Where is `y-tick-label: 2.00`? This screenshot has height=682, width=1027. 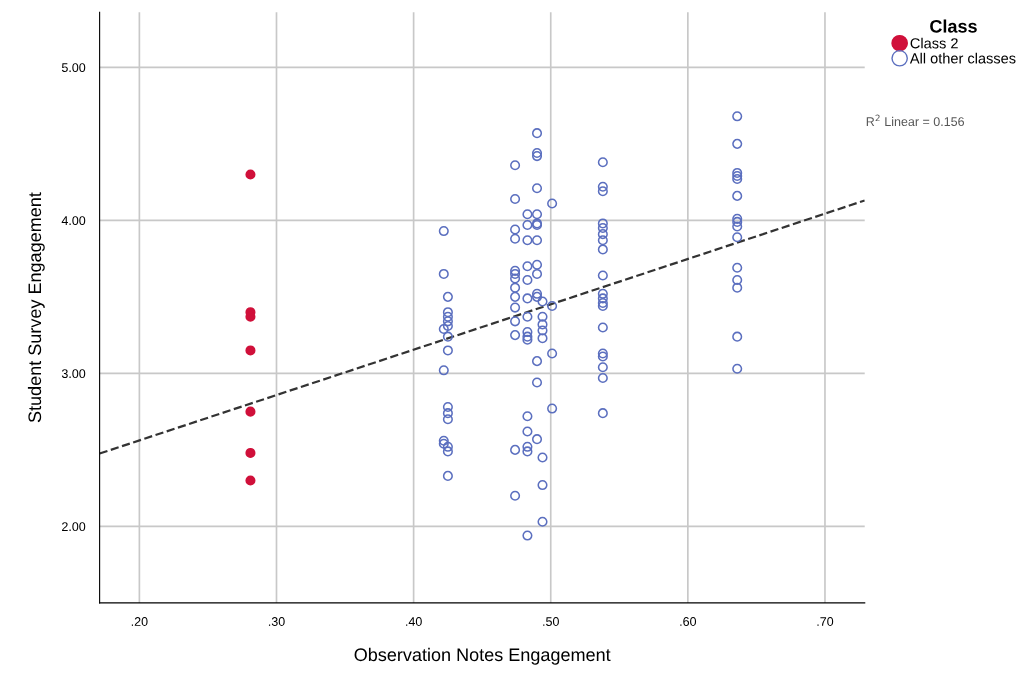 y-tick-label: 2.00 is located at coordinates (74, 527).